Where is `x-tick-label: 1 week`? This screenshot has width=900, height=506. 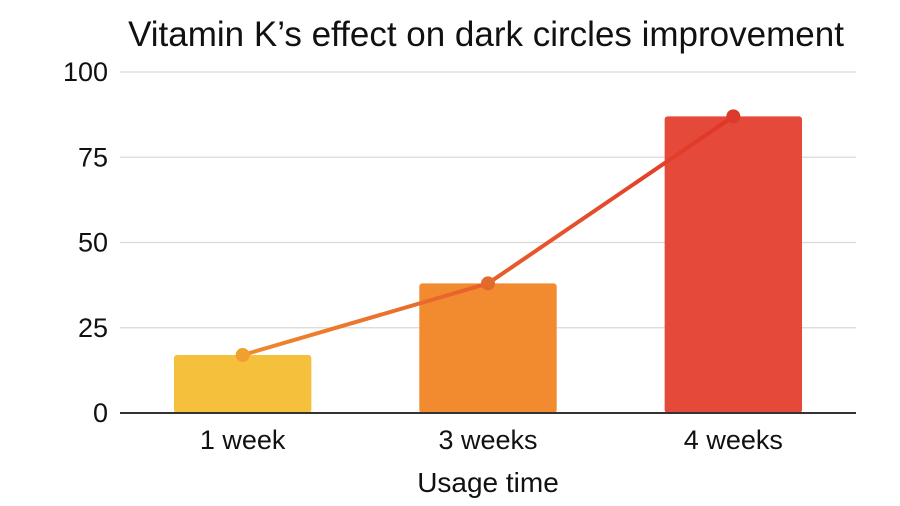
x-tick-label: 1 week is located at coordinates (243, 440).